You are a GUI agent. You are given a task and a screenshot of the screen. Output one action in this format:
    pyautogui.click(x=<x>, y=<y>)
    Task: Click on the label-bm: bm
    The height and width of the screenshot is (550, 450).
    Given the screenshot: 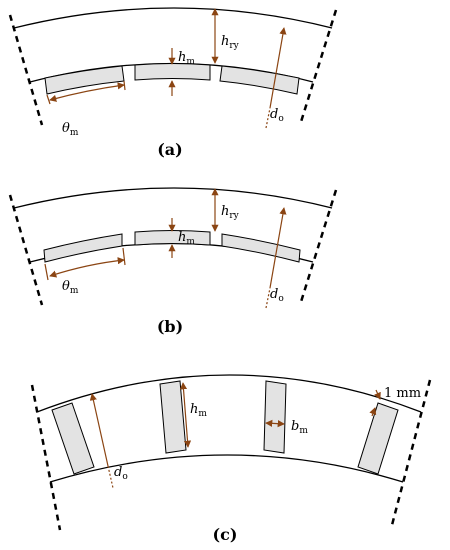 What is the action you would take?
    pyautogui.click(x=299, y=427)
    